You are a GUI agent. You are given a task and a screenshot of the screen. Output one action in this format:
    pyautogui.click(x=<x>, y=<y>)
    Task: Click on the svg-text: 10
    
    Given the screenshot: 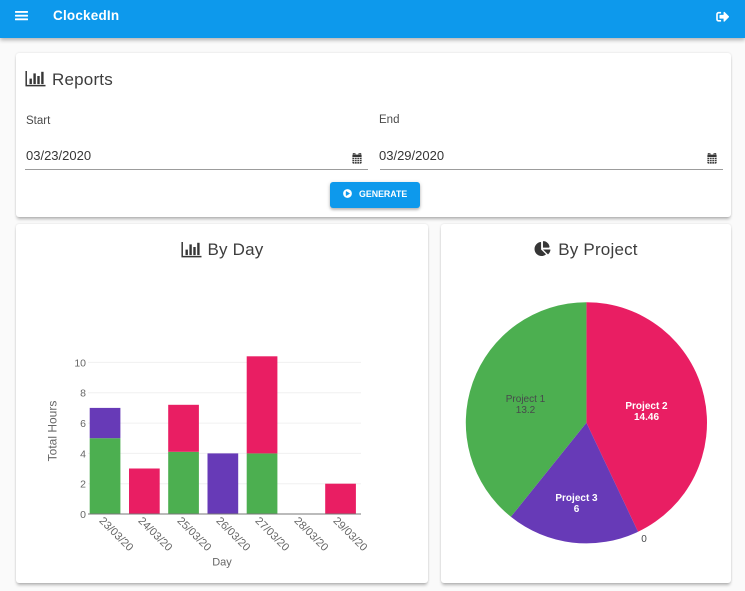 What is the action you would take?
    pyautogui.click(x=80, y=363)
    